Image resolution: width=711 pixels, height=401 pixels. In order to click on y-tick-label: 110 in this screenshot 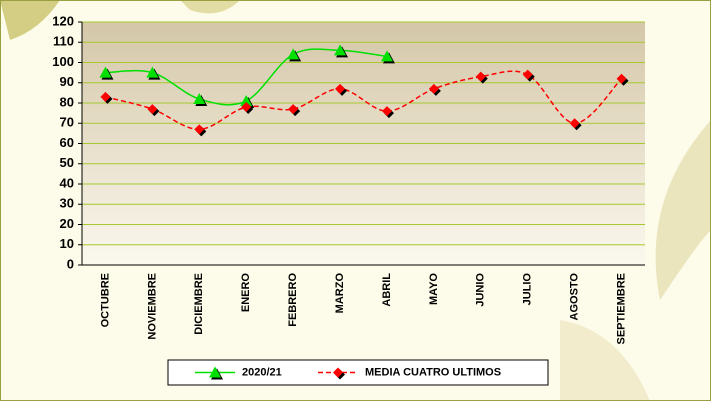, I will do `click(63, 41)`.